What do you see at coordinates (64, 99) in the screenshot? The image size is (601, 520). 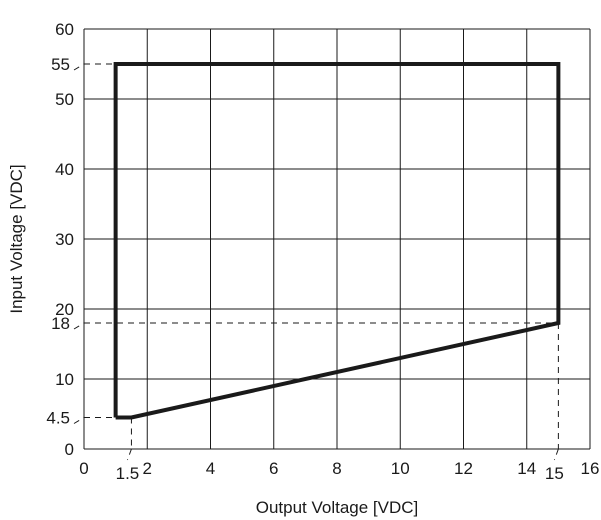 I see `y-tick-label: 50` at bounding box center [64, 99].